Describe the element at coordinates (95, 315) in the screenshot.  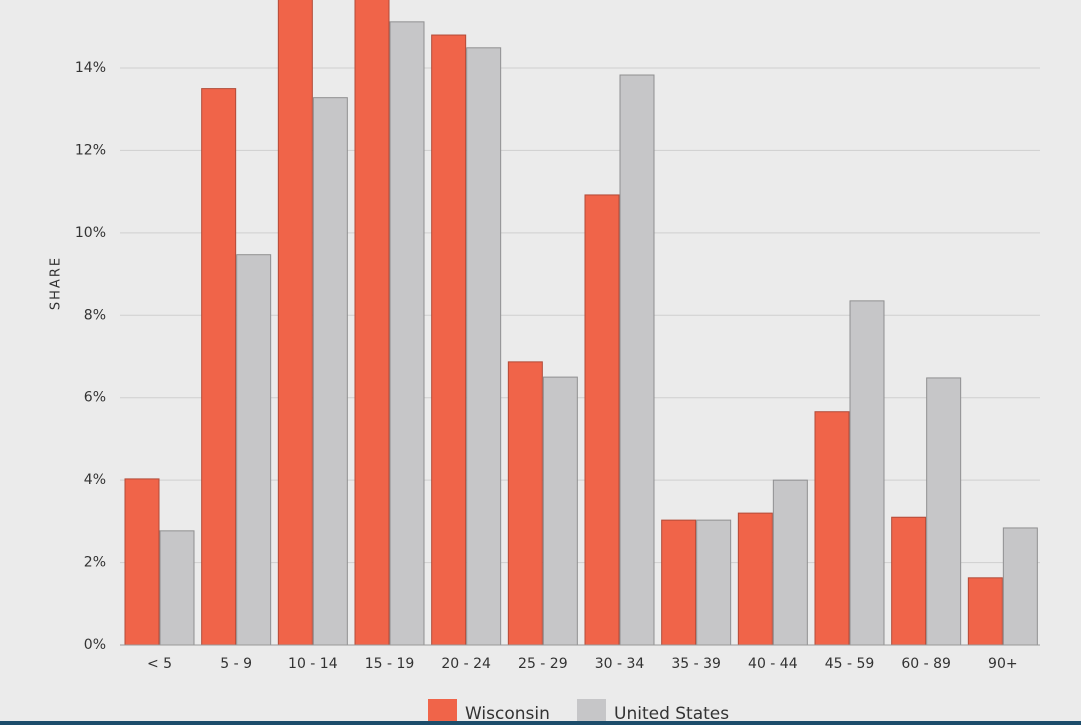
I see `y-tick-label: 8%` at that location.